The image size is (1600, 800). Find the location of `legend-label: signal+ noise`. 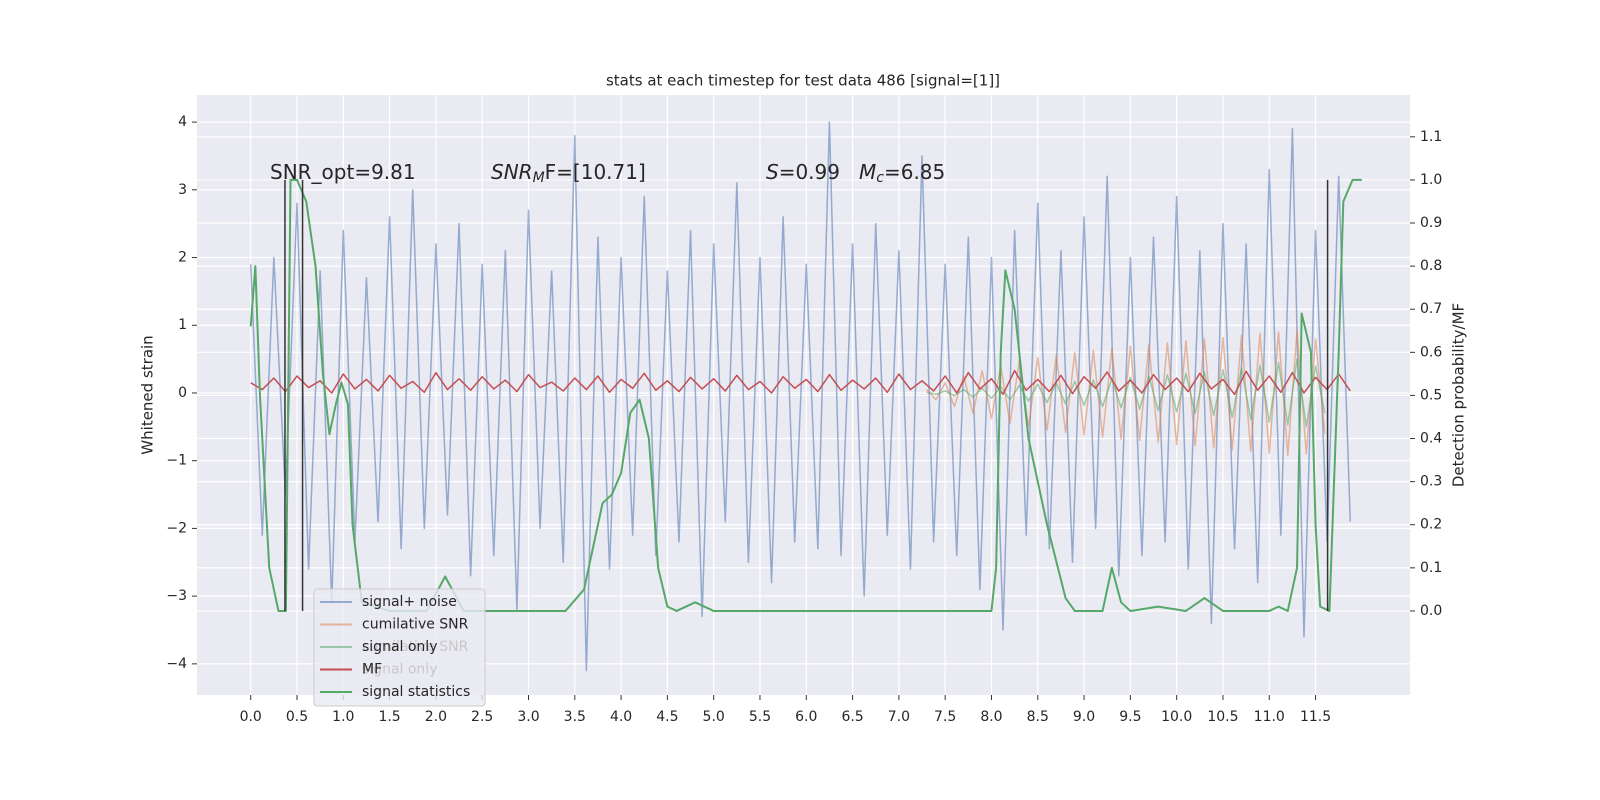

legend-label: signal+ noise is located at coordinates (409, 602).